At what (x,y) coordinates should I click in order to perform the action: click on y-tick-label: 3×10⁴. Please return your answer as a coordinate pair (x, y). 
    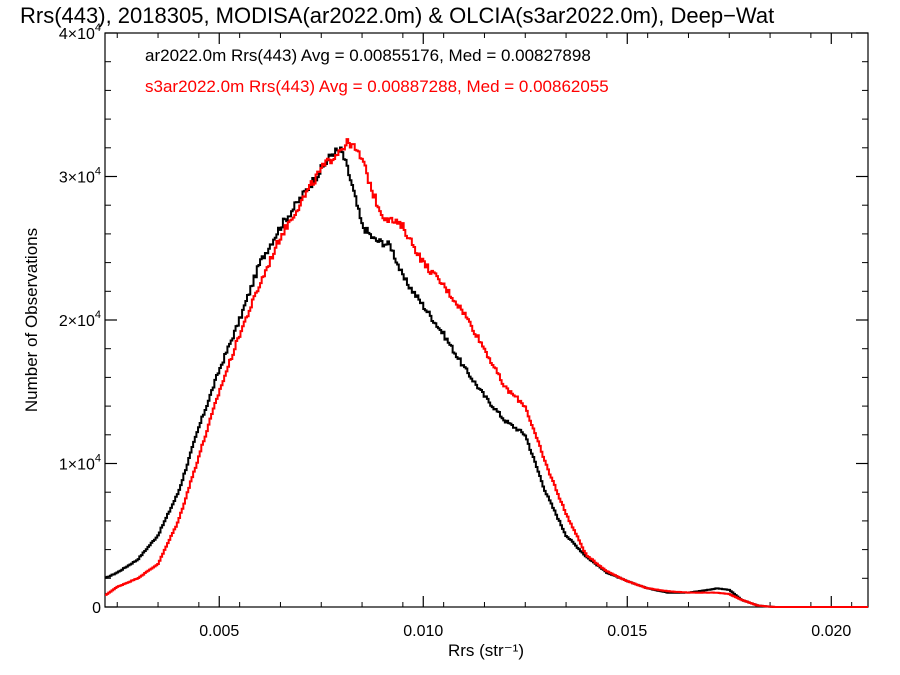
    Looking at the image, I should click on (80, 176).